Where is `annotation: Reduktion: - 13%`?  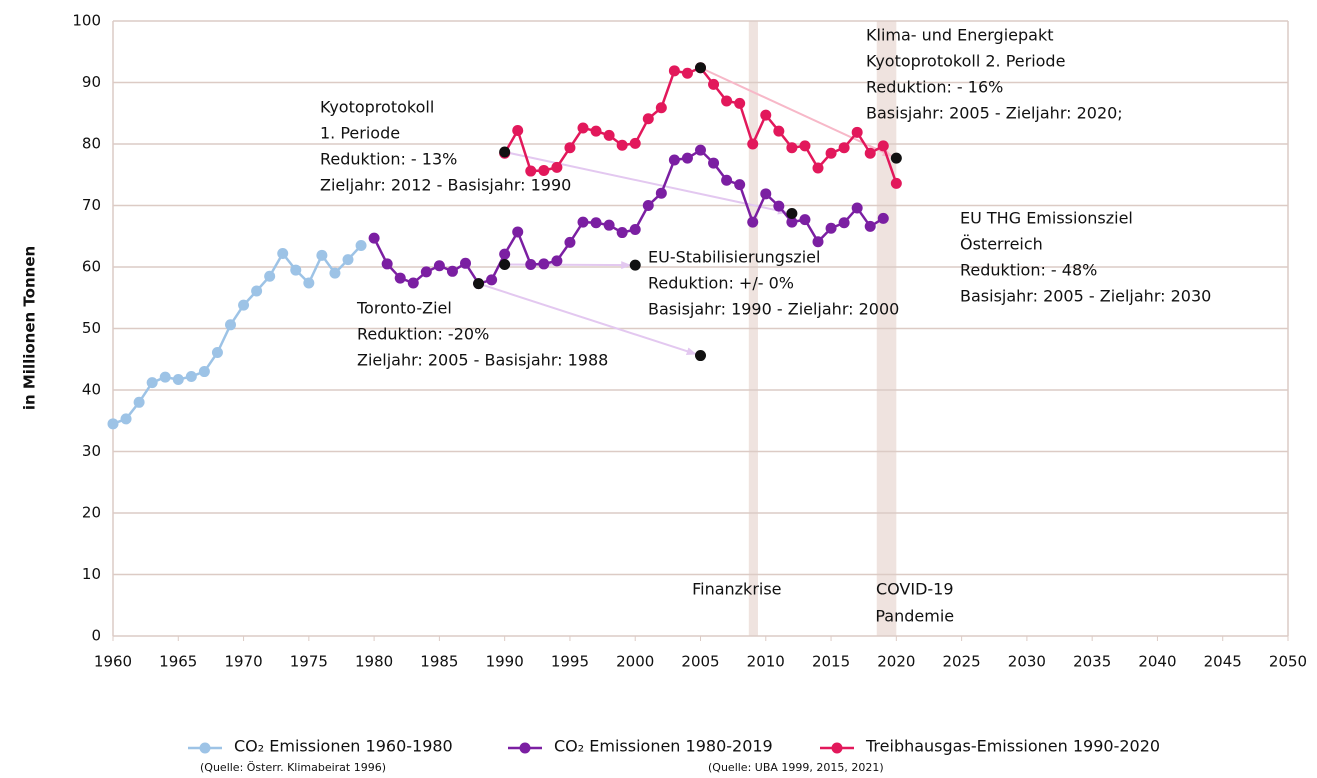
annotation: Reduktion: - 13% is located at coordinates (388, 159).